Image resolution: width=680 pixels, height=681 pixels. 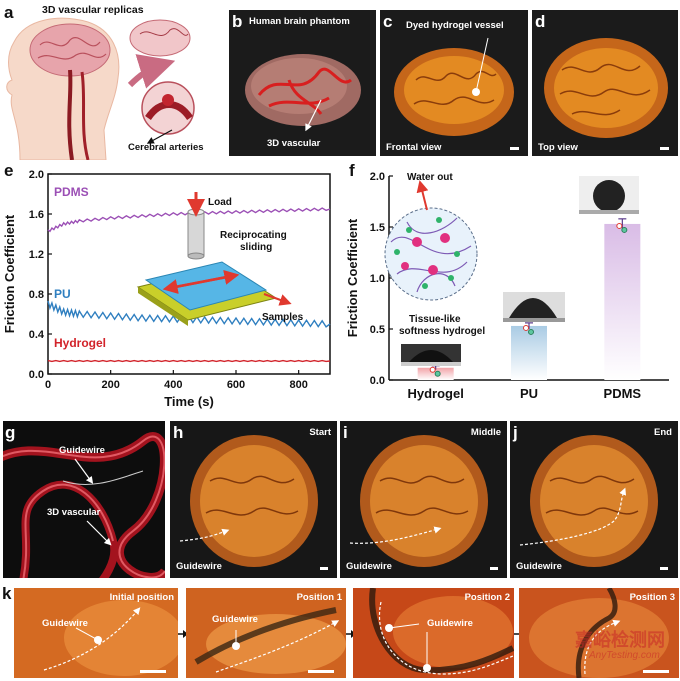 What do you see at coordinates (529, 393) in the screenshot?
I see `x-category-label: PU` at bounding box center [529, 393].